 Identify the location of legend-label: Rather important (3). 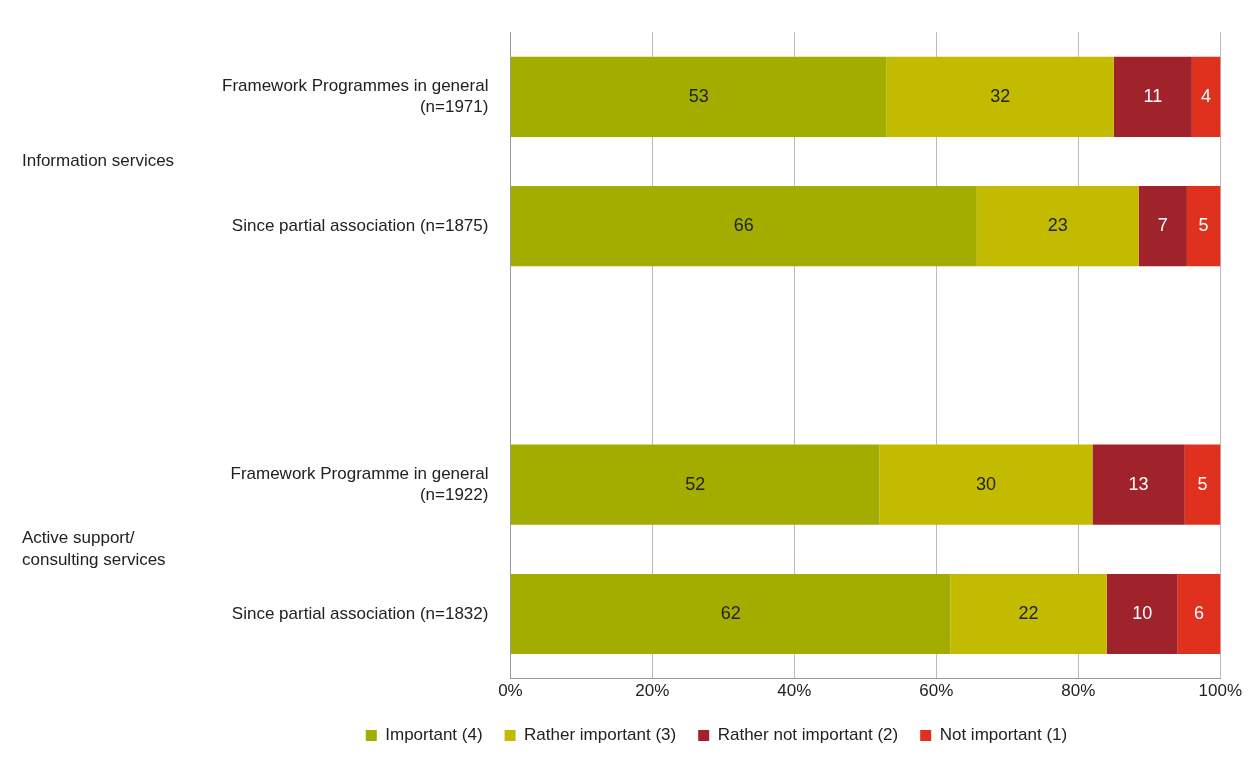
(600, 735).